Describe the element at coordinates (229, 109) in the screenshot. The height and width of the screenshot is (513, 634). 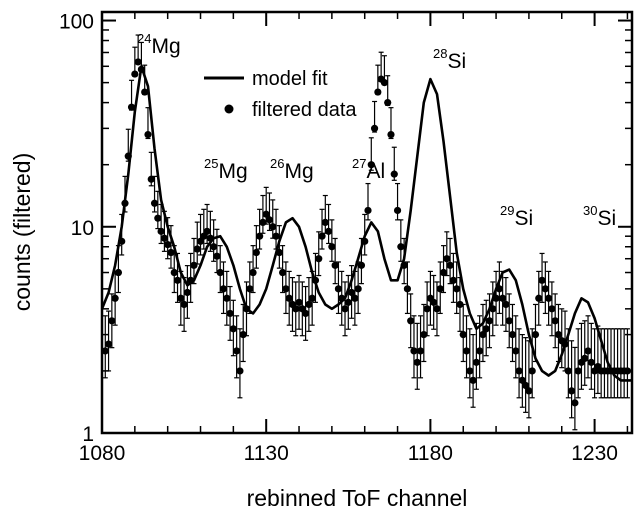
I see `legend-dot-marker` at that location.